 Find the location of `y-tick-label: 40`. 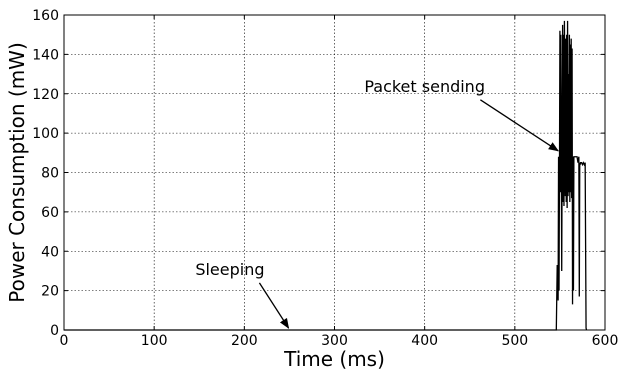

y-tick-label: 40 is located at coordinates (50, 252).